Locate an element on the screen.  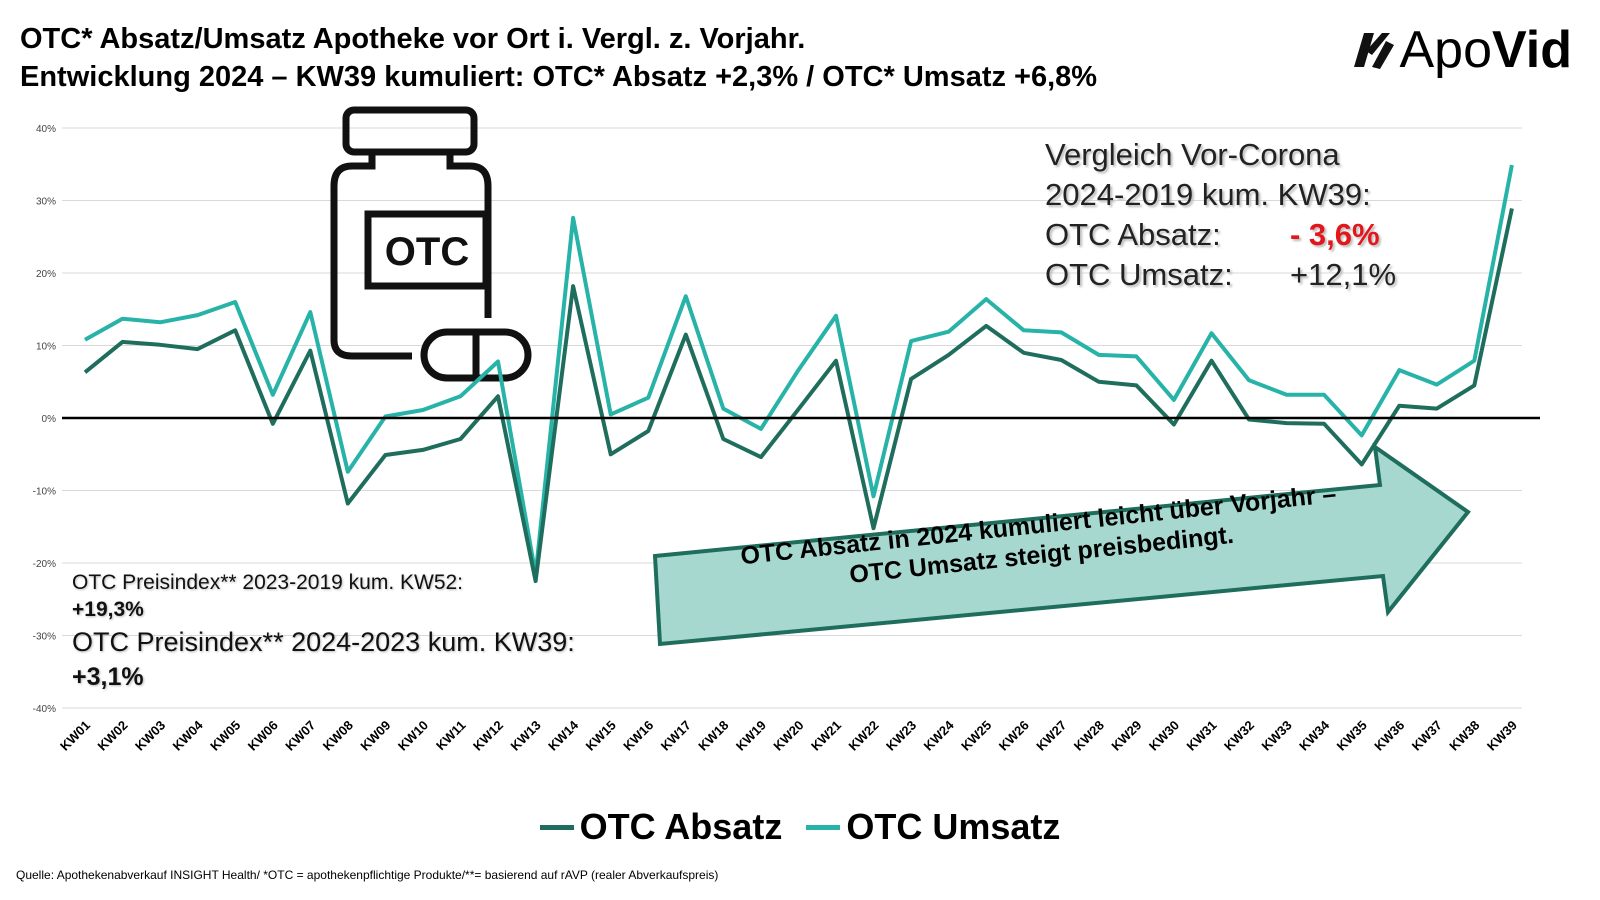
x-tick-label: KW02 is located at coordinates (113, 736).